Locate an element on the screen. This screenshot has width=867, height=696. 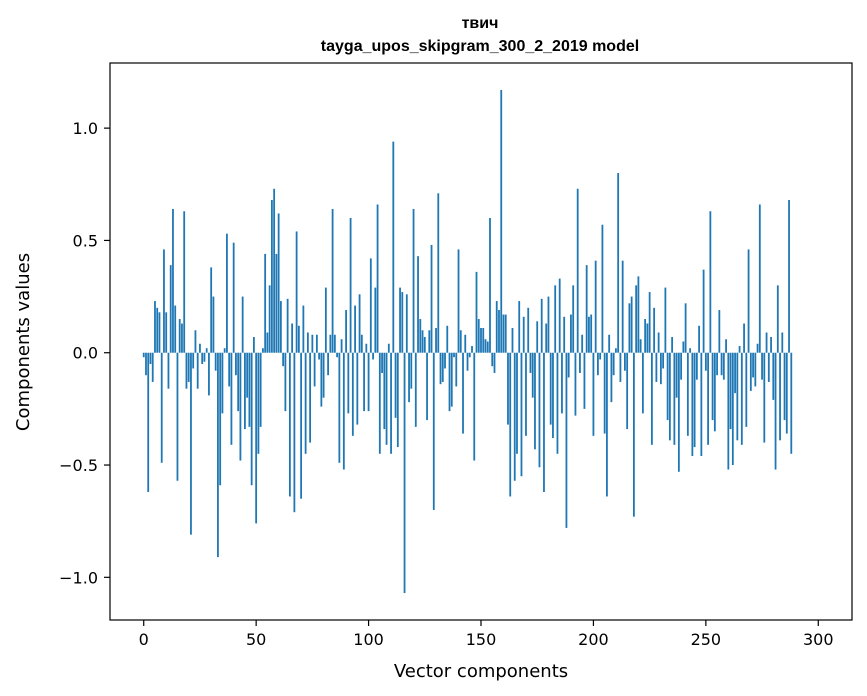
x-tick-label: 0 is located at coordinates (144, 639).